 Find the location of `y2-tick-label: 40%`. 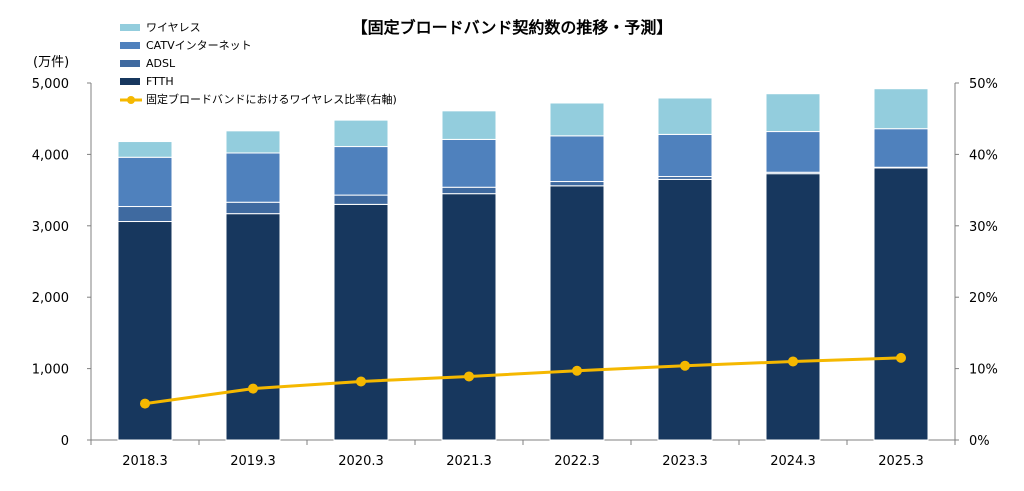

y2-tick-label: 40% is located at coordinates (983, 155).